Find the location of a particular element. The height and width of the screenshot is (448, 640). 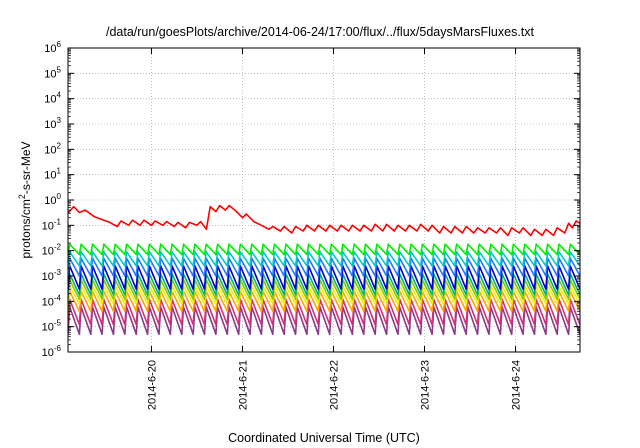

y-tick-label-exp: 1 is located at coordinates (59, 171).